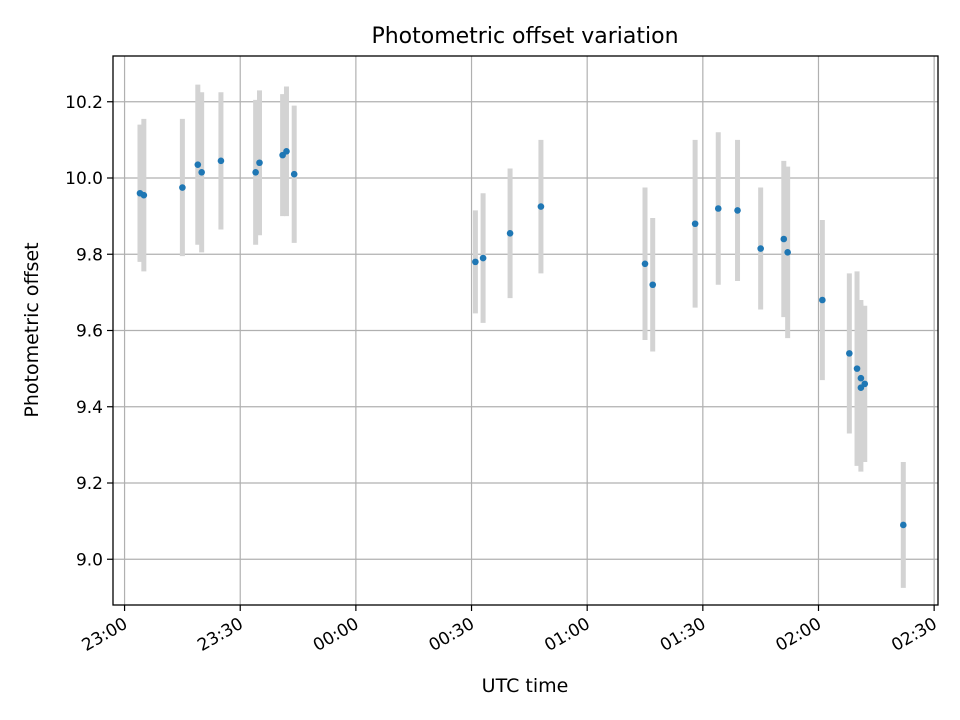 The height and width of the screenshot is (720, 960). Describe the element at coordinates (452, 635) in the screenshot. I see `x-tick-label: 00:30` at that location.